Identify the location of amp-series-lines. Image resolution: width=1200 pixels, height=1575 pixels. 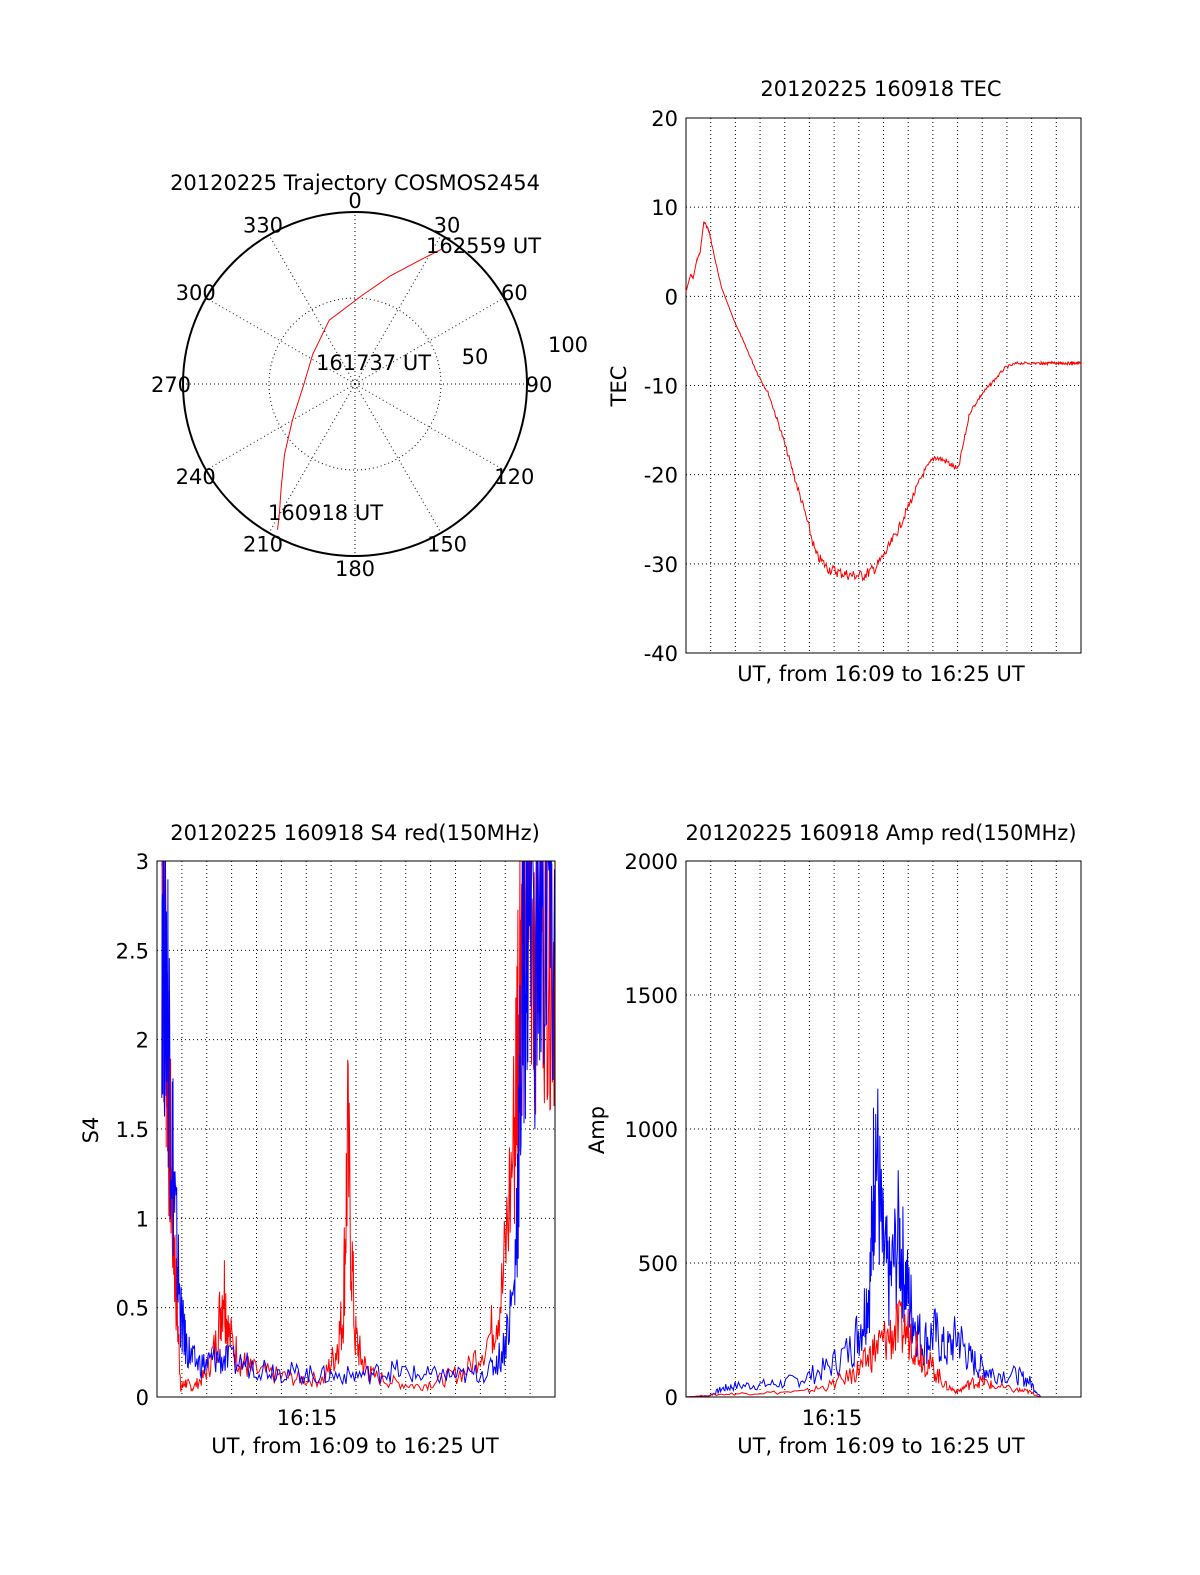
(883, 1243).